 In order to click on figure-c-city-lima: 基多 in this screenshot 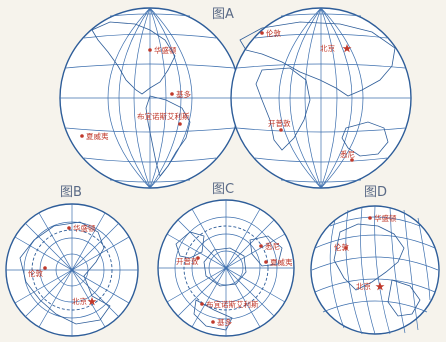, I will do `click(221, 322)`.